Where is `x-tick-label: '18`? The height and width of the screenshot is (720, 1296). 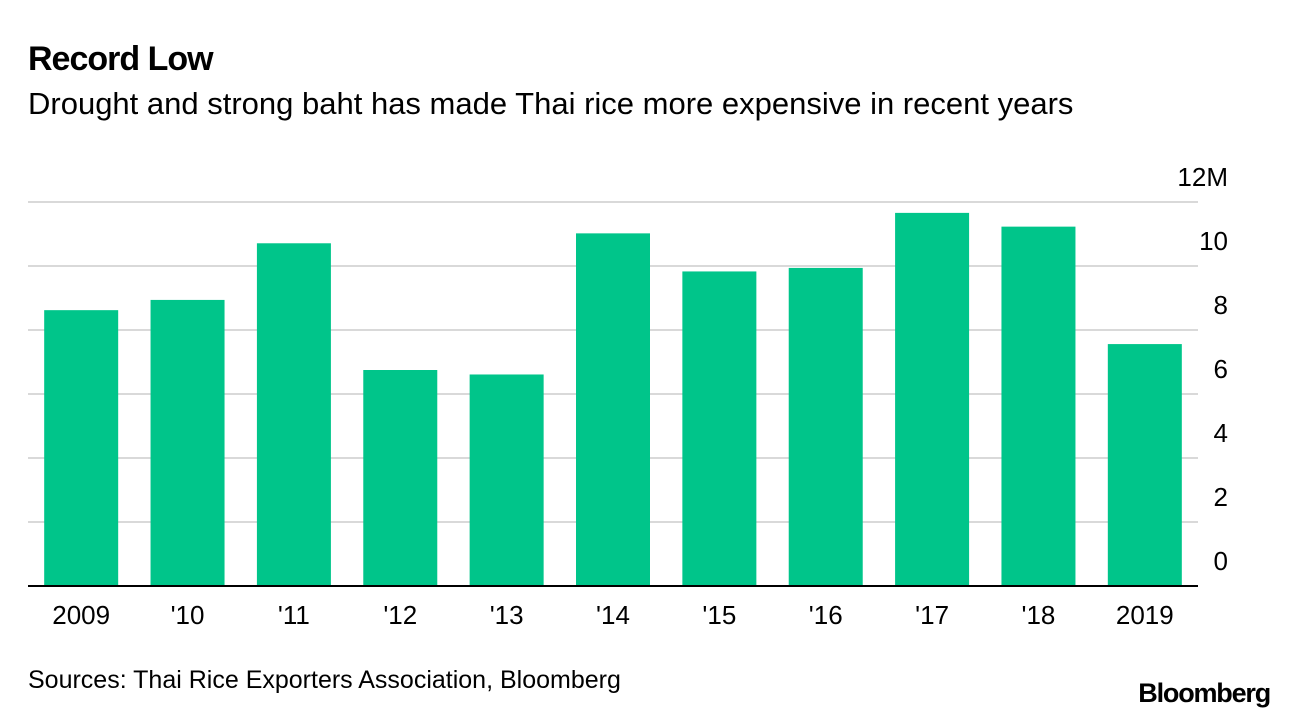 x-tick-label: '18 is located at coordinates (1039, 615).